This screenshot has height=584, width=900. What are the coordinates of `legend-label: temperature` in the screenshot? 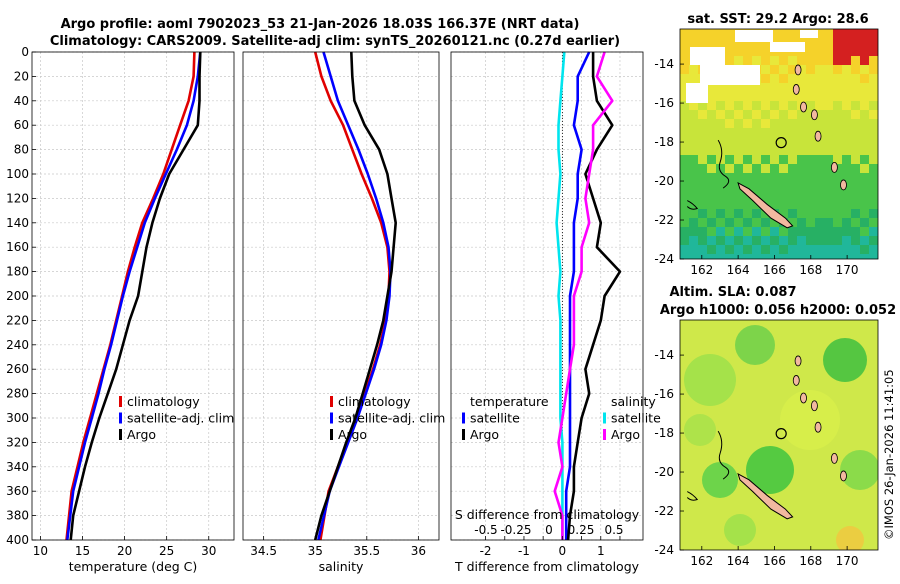 It's located at (509, 401).